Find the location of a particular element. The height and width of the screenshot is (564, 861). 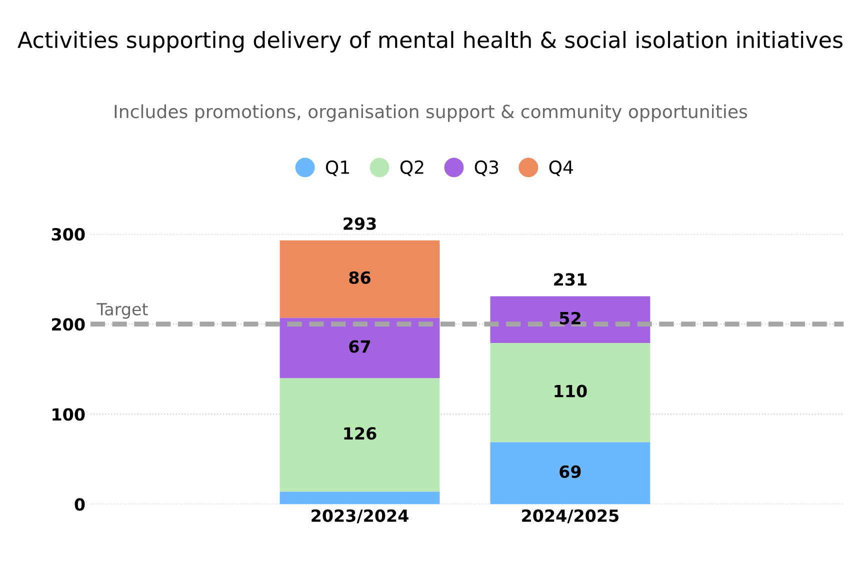

data-label: 126 is located at coordinates (360, 433).